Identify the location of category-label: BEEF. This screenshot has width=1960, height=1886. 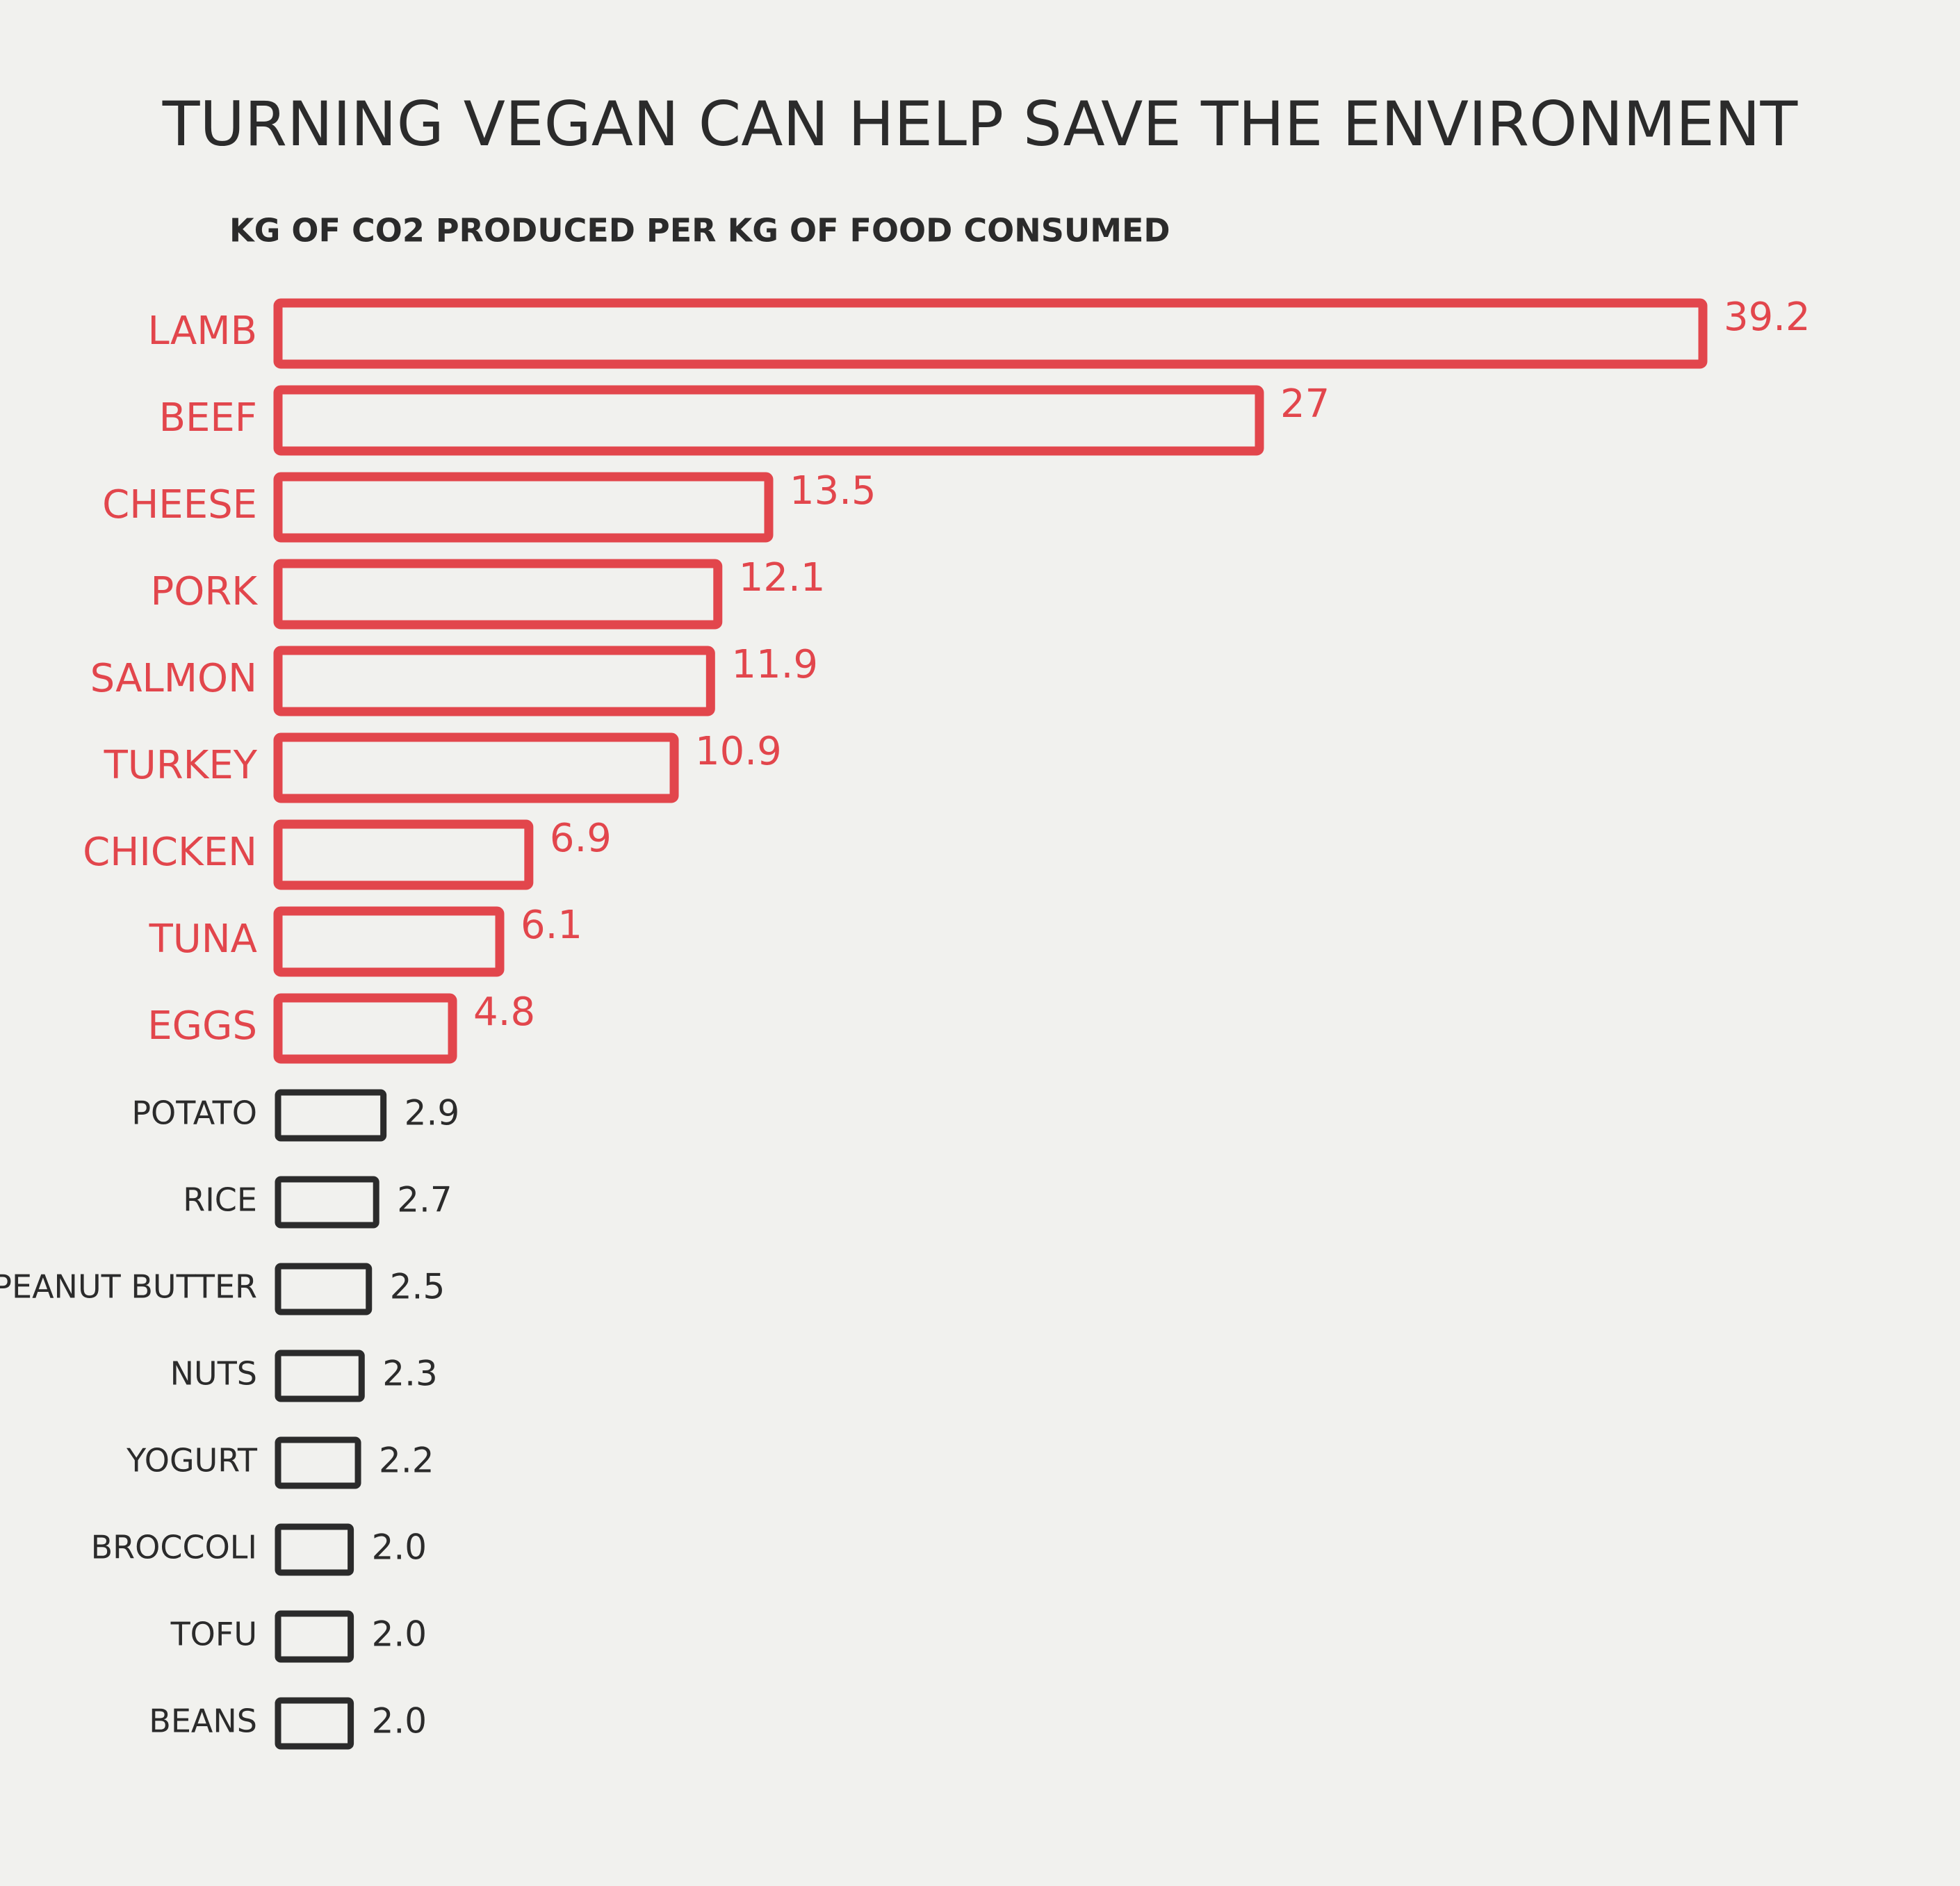
(208, 418).